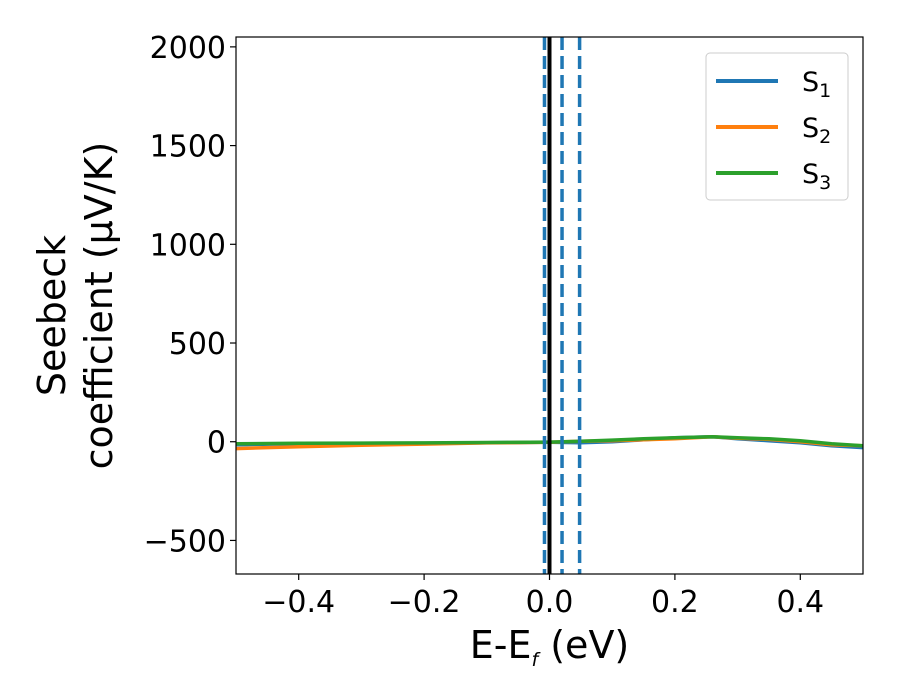  I want to click on x-tick-label: −0.2, so click(424, 602).